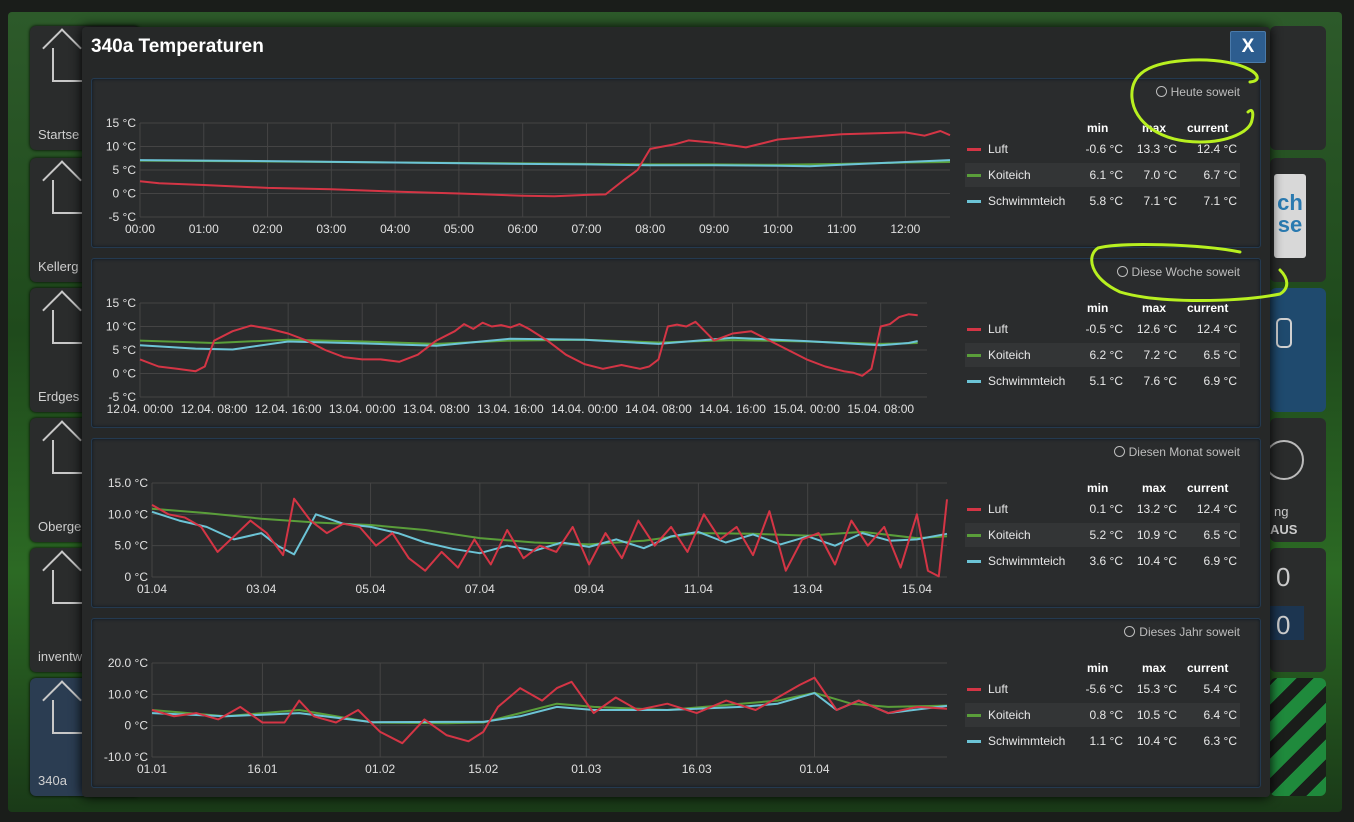 Image resolution: width=1354 pixels, height=822 pixels. I want to click on value-glyph: 0, so click(1283, 625).